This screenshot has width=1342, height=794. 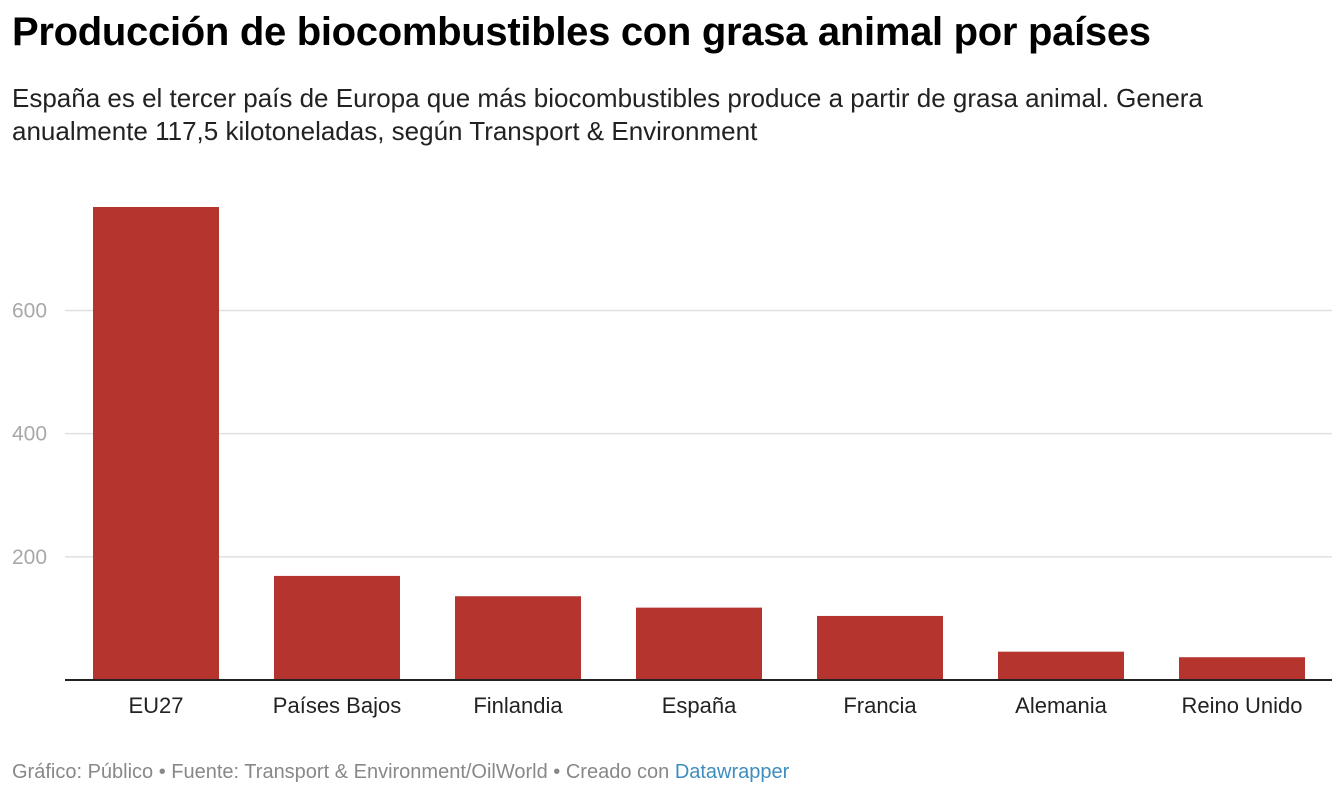 What do you see at coordinates (29, 557) in the screenshot?
I see `y-tick-label: 200` at bounding box center [29, 557].